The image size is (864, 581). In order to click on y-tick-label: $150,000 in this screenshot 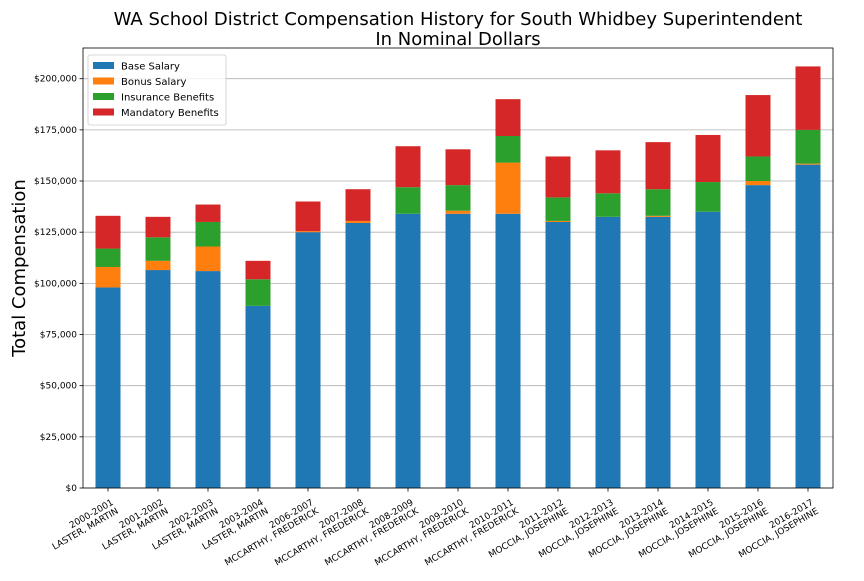, I will do `click(55, 182)`.